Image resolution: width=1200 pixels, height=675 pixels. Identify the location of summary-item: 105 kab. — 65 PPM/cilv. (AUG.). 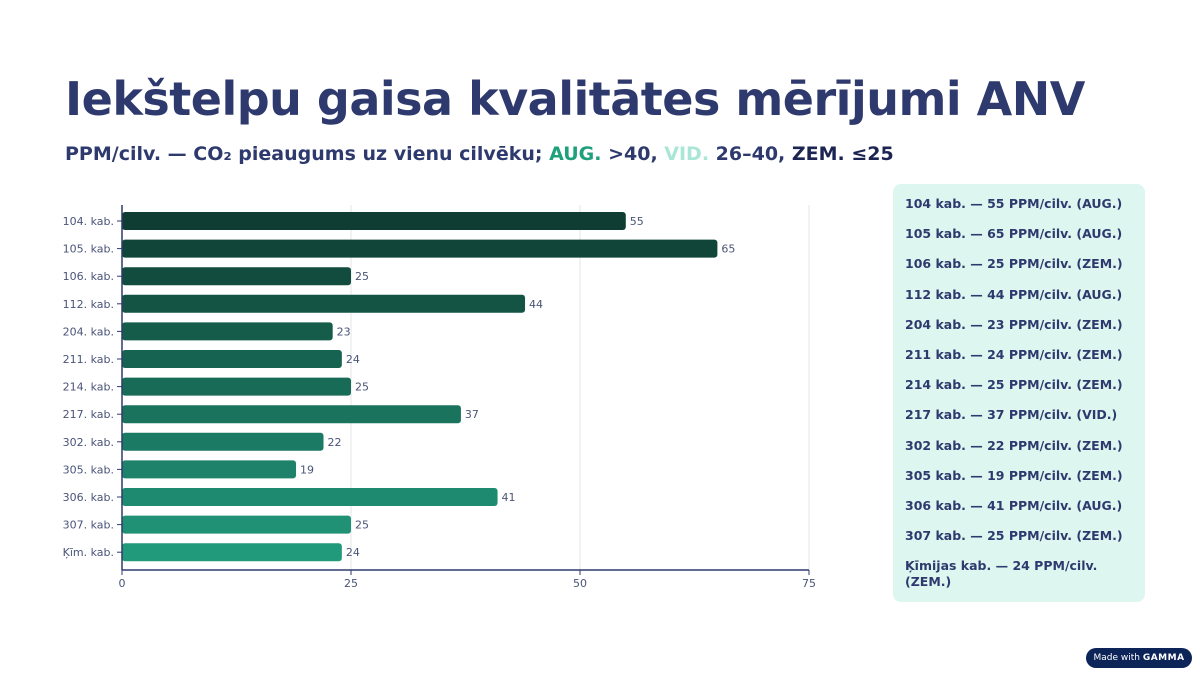
(1014, 234).